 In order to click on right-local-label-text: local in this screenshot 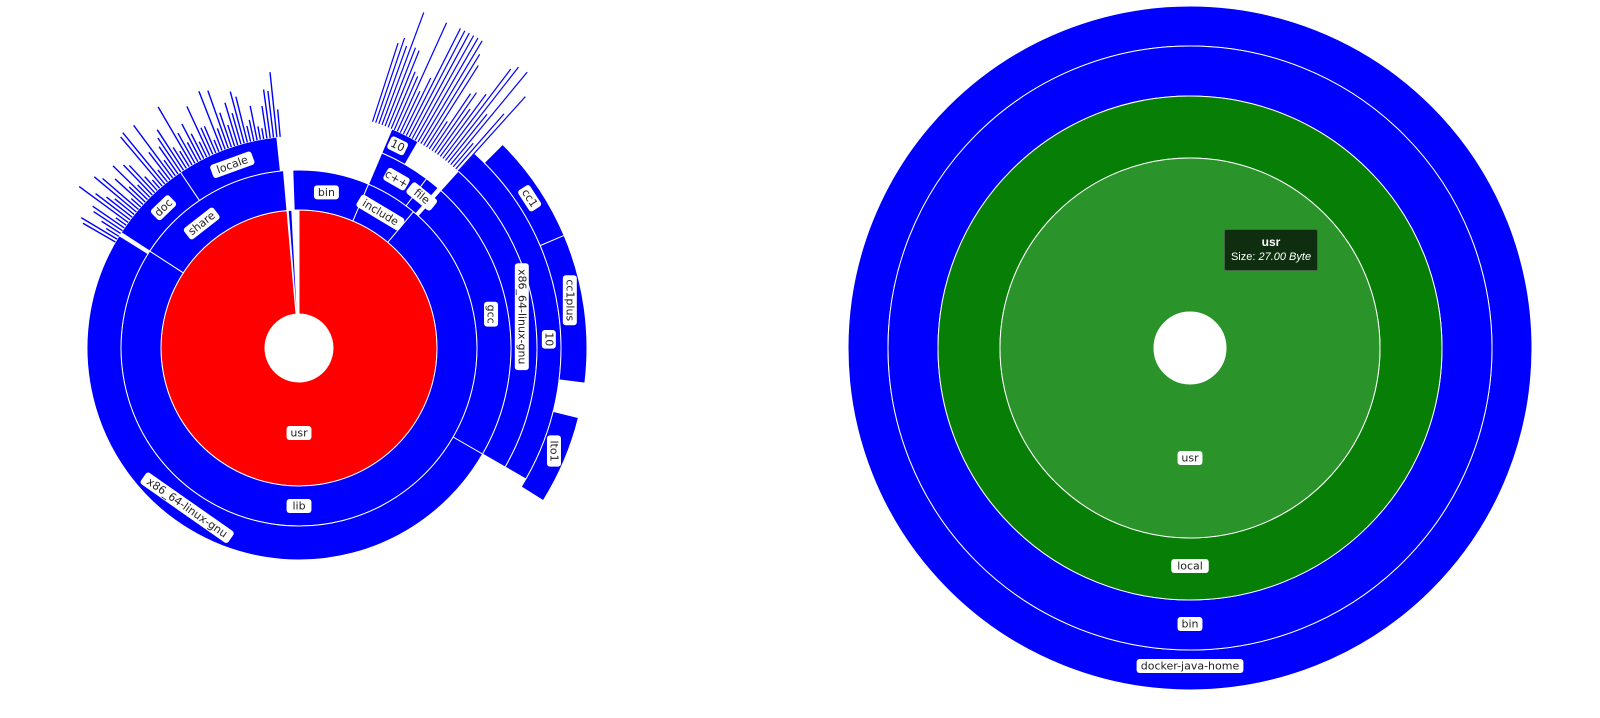, I will do `click(1190, 566)`.